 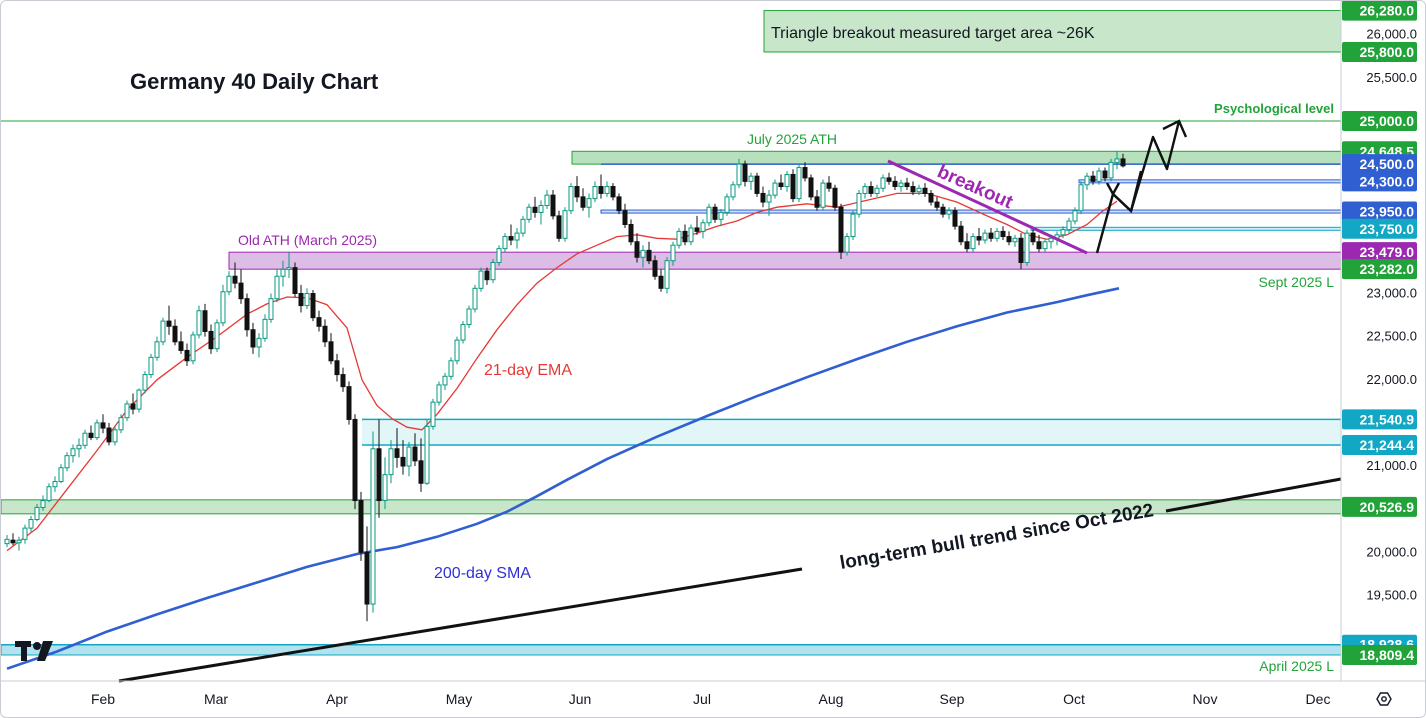 What do you see at coordinates (1387, 269) in the screenshot?
I see `price-level-label: 23,282.0` at bounding box center [1387, 269].